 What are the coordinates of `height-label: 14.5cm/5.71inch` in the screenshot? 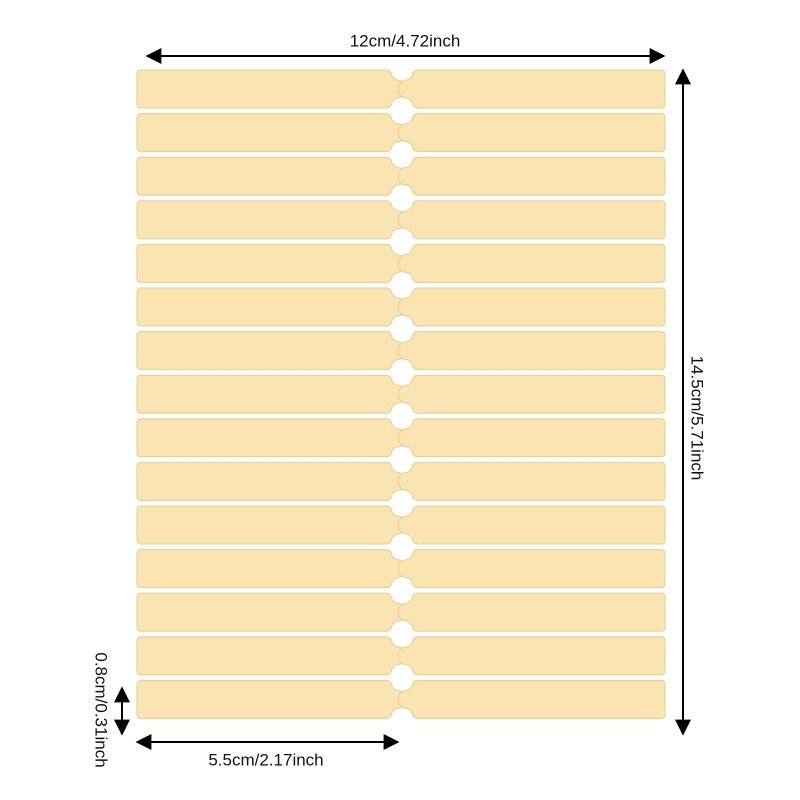 It's located at (697, 418).